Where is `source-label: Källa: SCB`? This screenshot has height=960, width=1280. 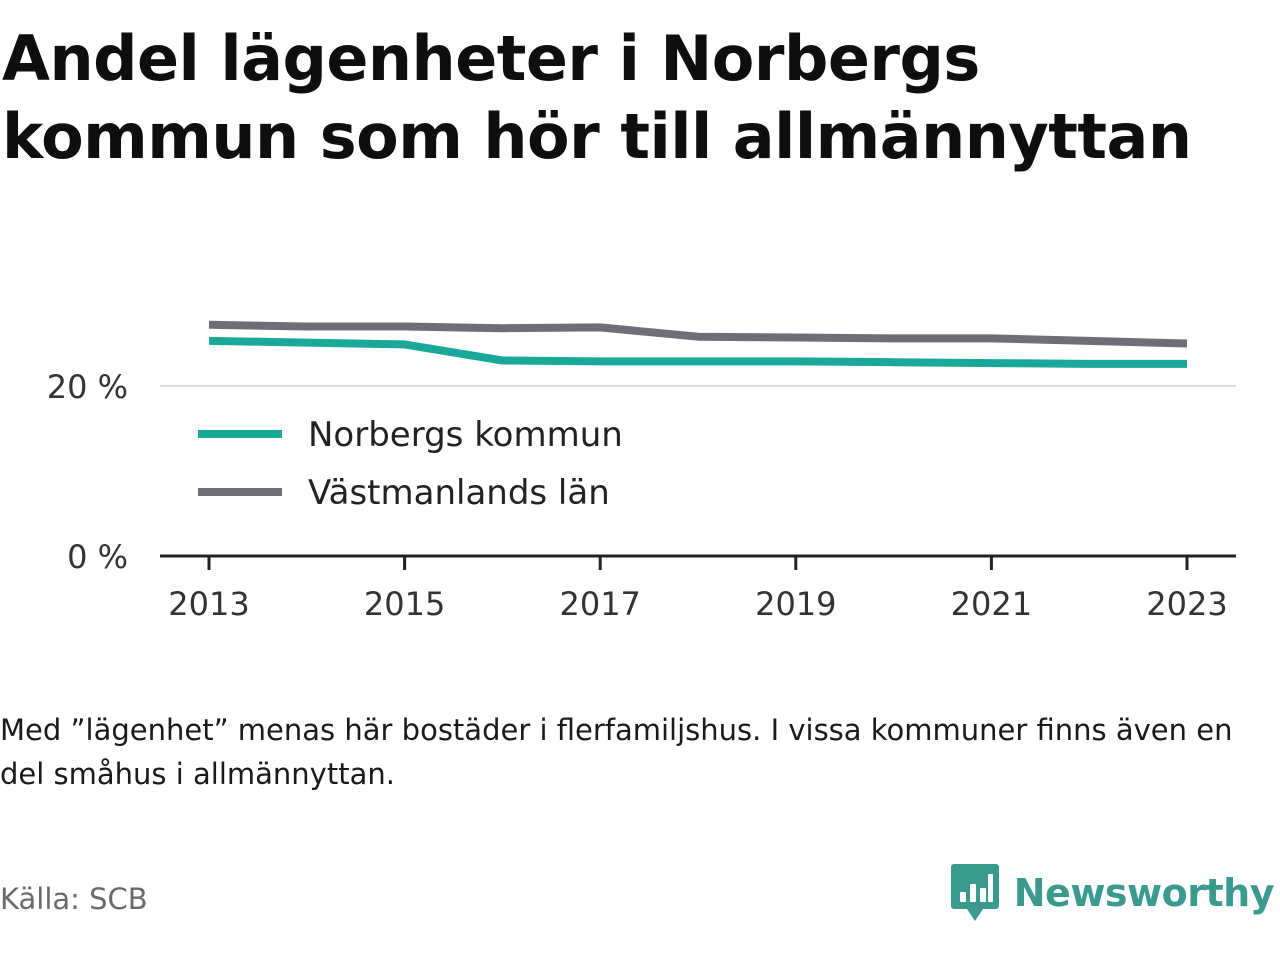 source-label: Källa: SCB is located at coordinates (74, 899).